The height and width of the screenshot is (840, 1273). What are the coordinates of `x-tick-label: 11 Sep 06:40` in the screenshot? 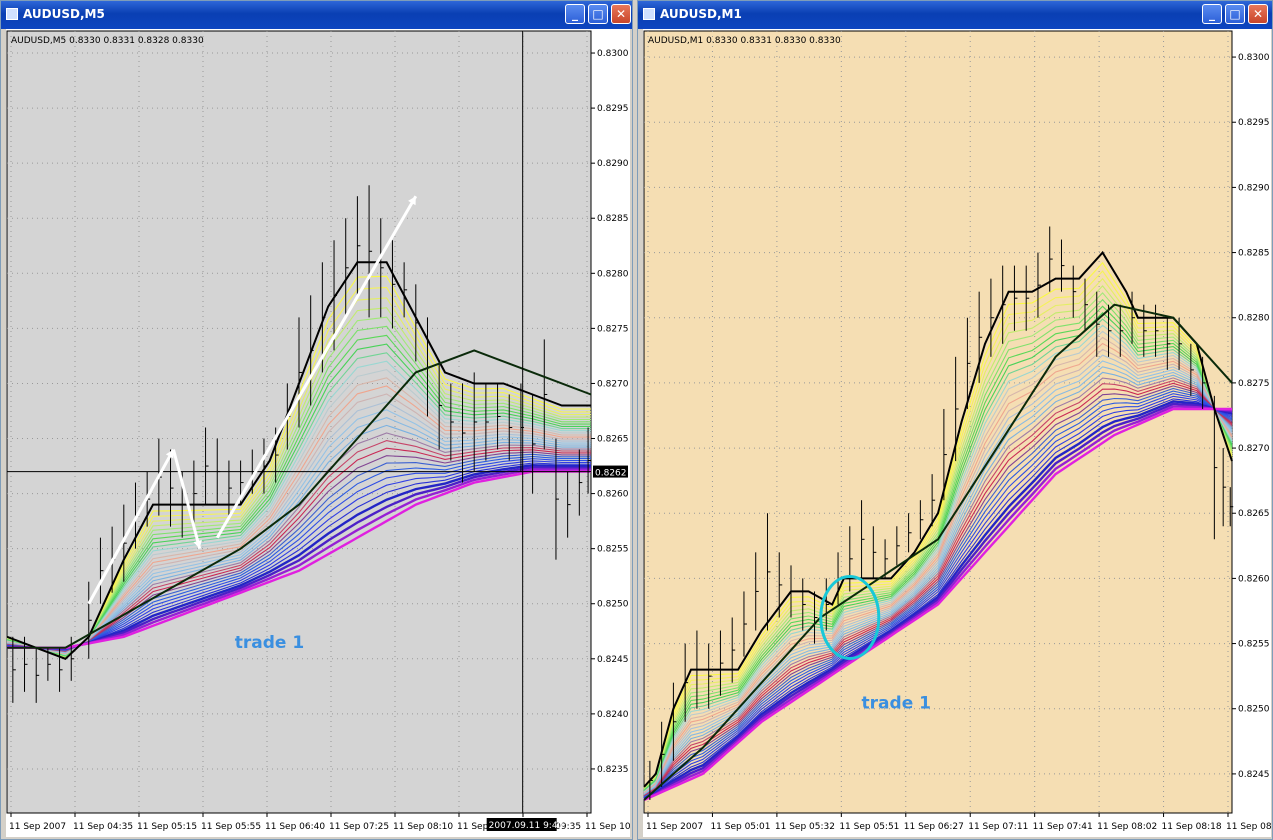 It's located at (295, 827).